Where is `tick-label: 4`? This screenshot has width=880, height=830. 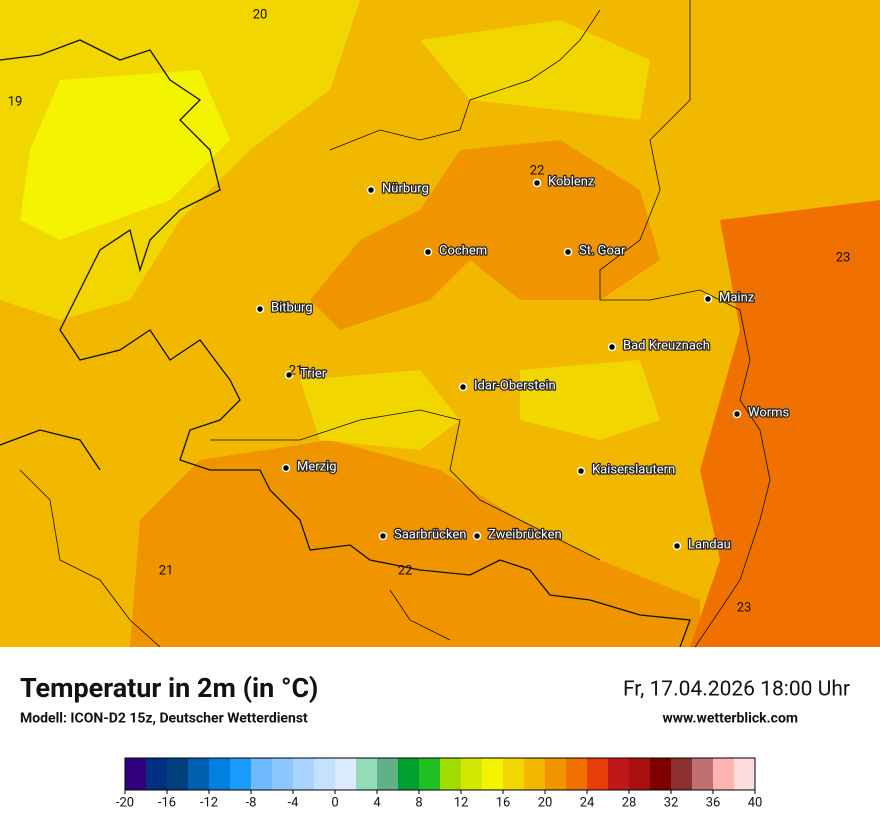 tick-label: 4 is located at coordinates (377, 802).